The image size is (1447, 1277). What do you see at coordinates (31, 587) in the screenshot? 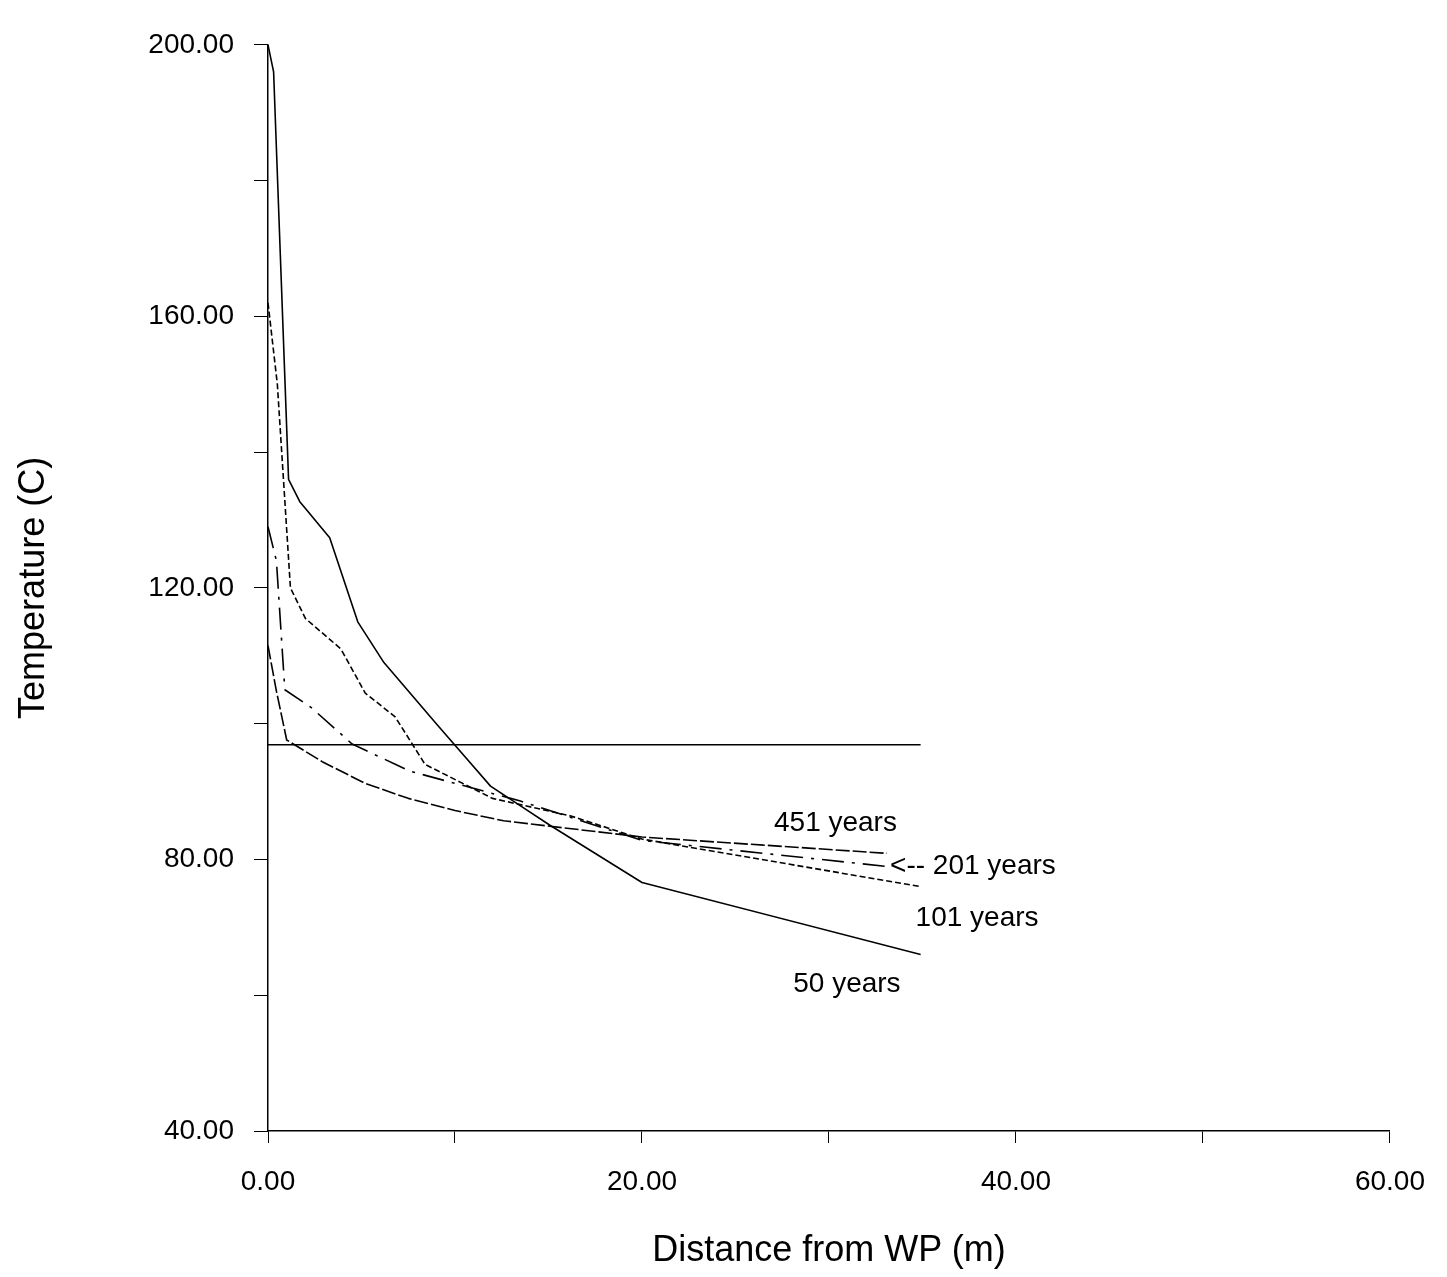
I see `y-axis-title: Temperature (C)` at bounding box center [31, 587].